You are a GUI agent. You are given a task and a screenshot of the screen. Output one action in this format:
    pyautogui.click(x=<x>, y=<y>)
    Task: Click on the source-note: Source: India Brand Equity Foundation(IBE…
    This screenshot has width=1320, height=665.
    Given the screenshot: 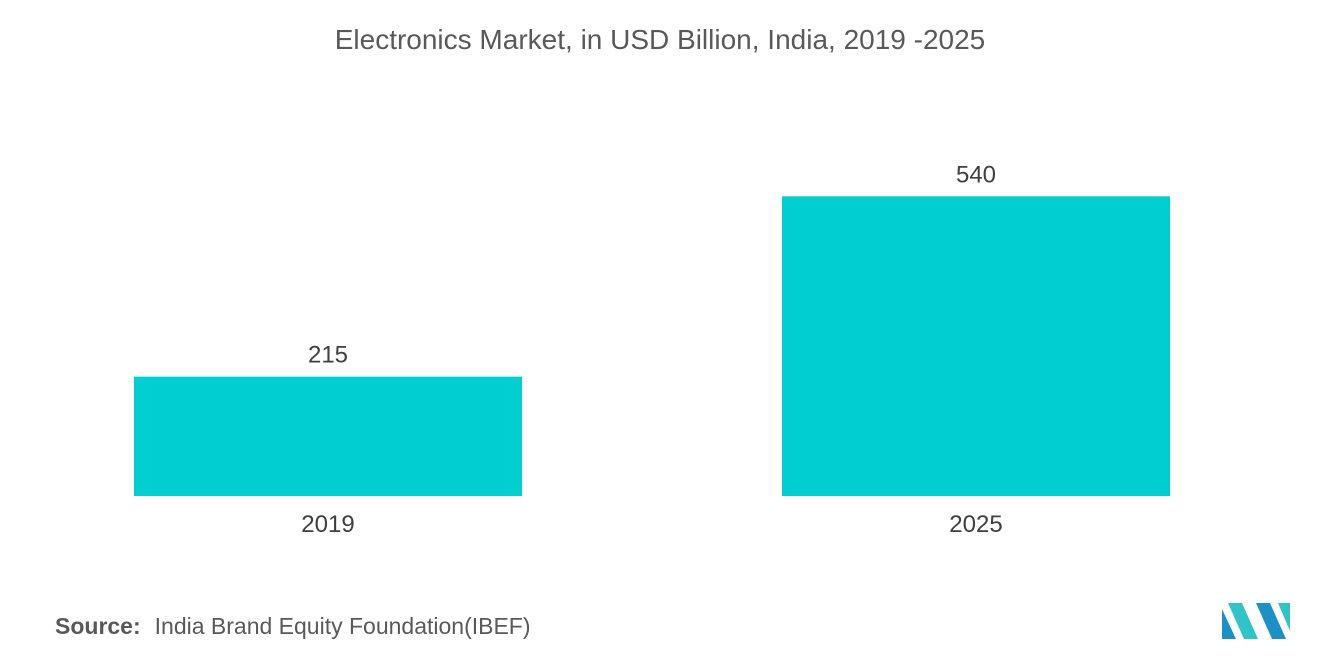 What is the action you would take?
    pyautogui.click(x=293, y=626)
    